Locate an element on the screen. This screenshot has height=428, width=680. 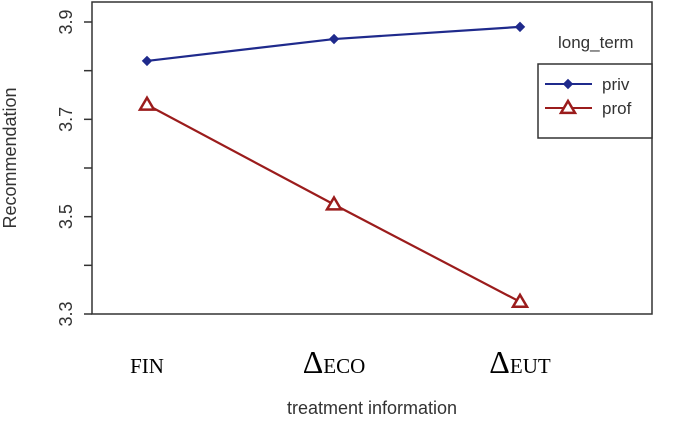
y-axis: 3.3 3.5 3.7 3.9 is located at coordinates (74, 168).